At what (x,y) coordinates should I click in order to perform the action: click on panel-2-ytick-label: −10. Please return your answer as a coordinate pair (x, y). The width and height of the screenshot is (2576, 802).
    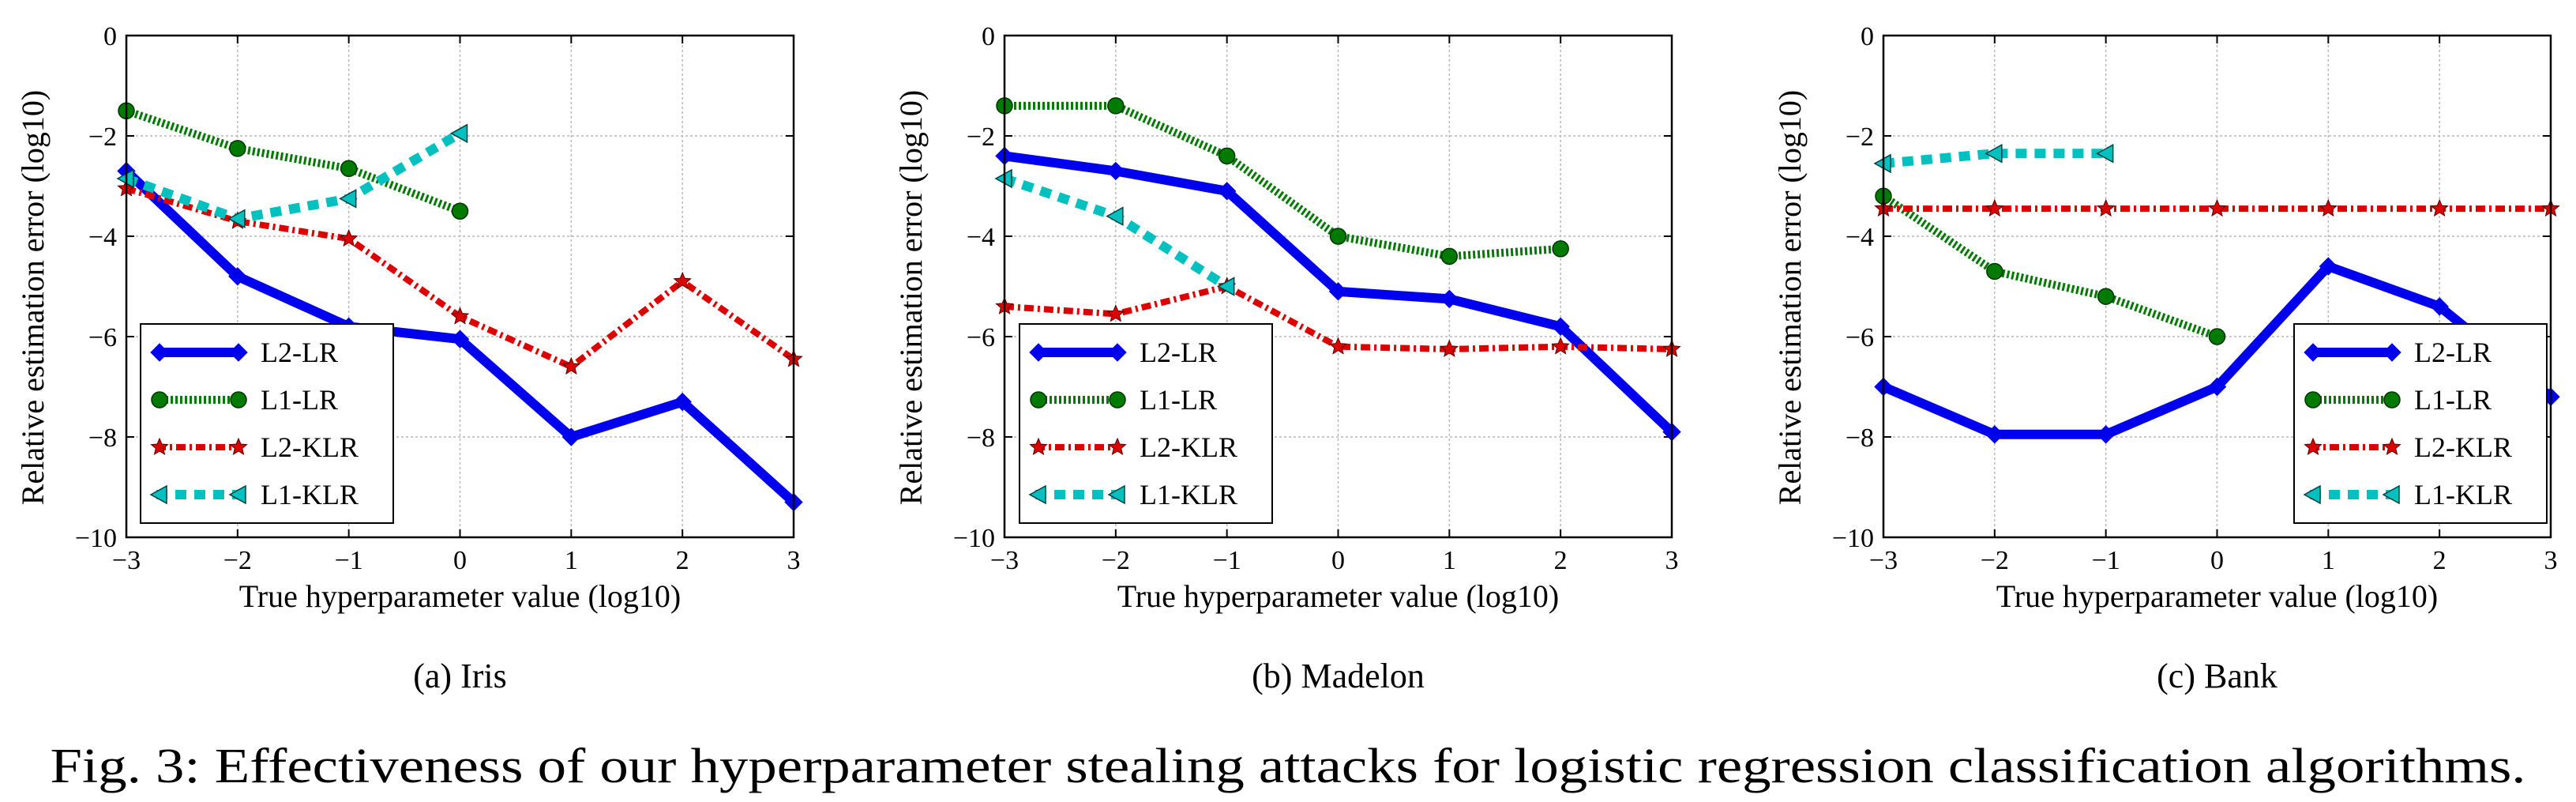
    Looking at the image, I should click on (974, 538).